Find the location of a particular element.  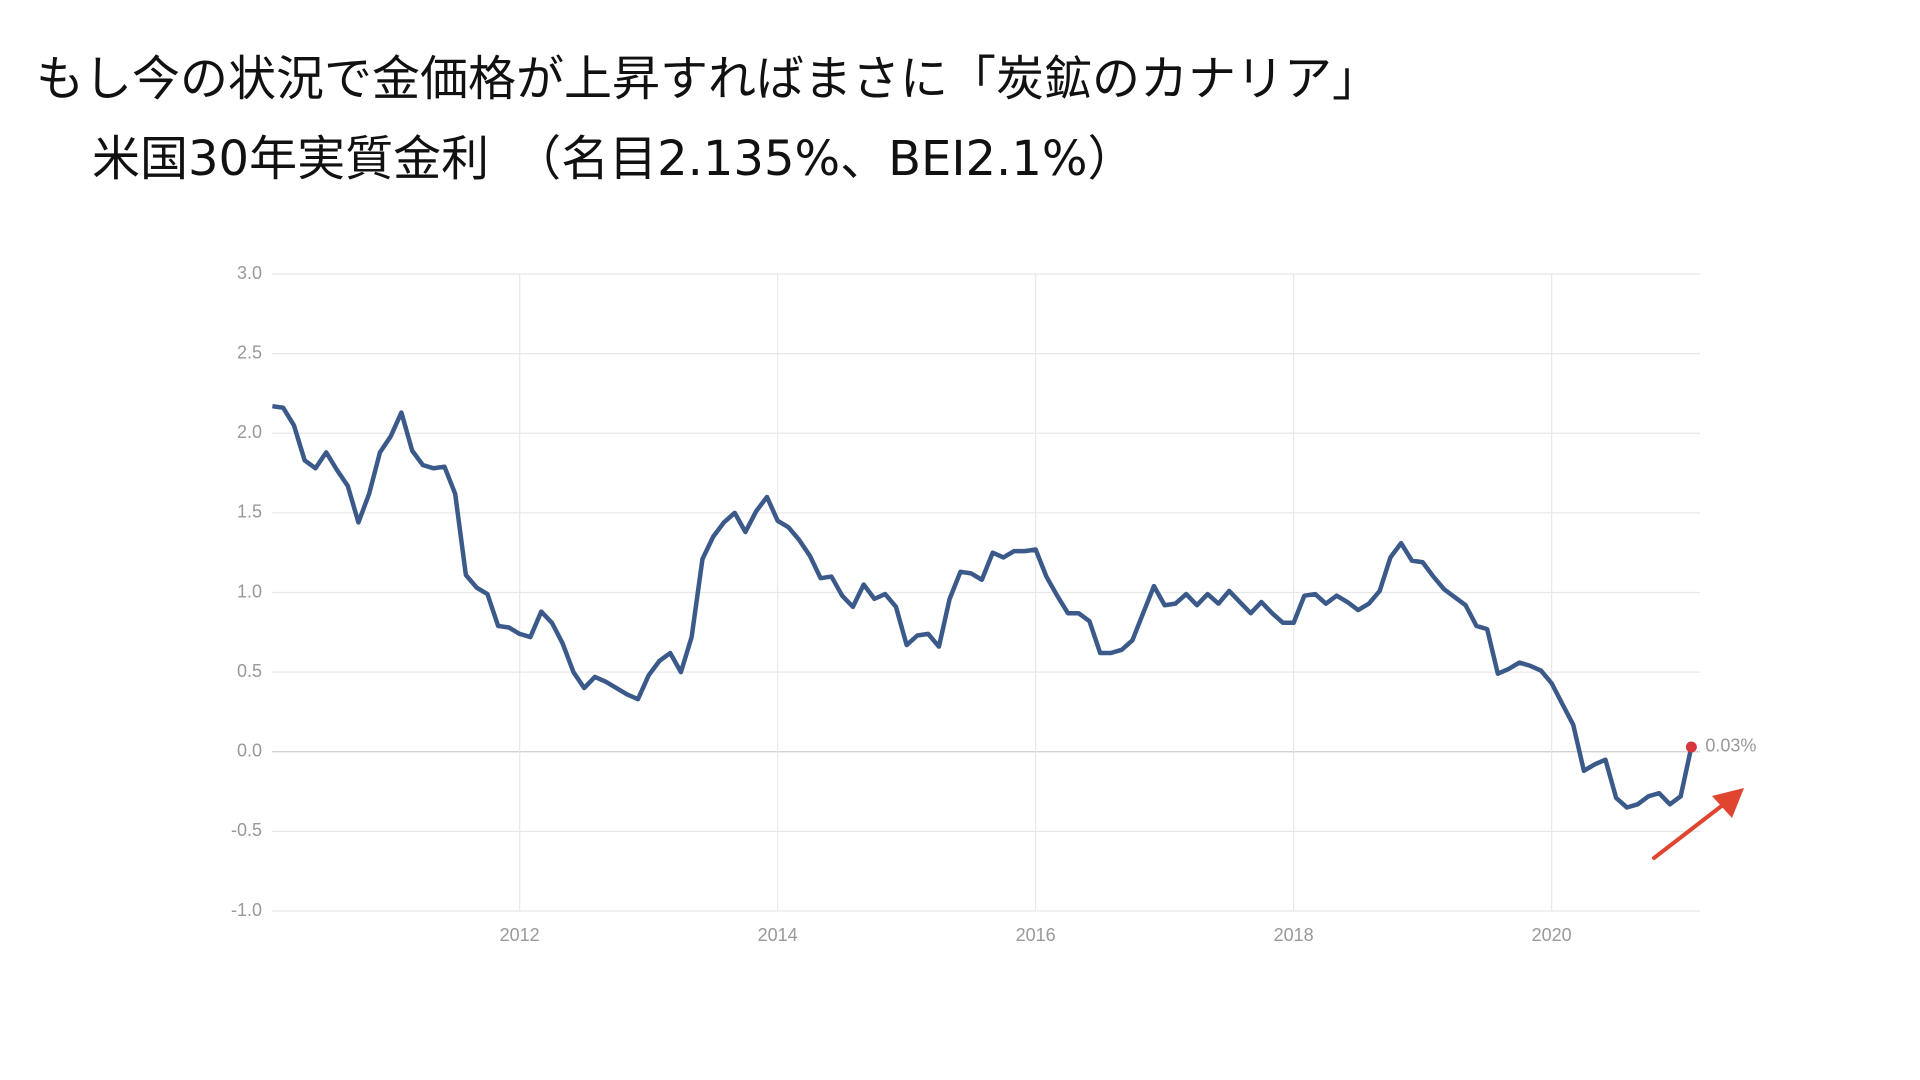

y-tick-label: -0.5 is located at coordinates (246, 830).